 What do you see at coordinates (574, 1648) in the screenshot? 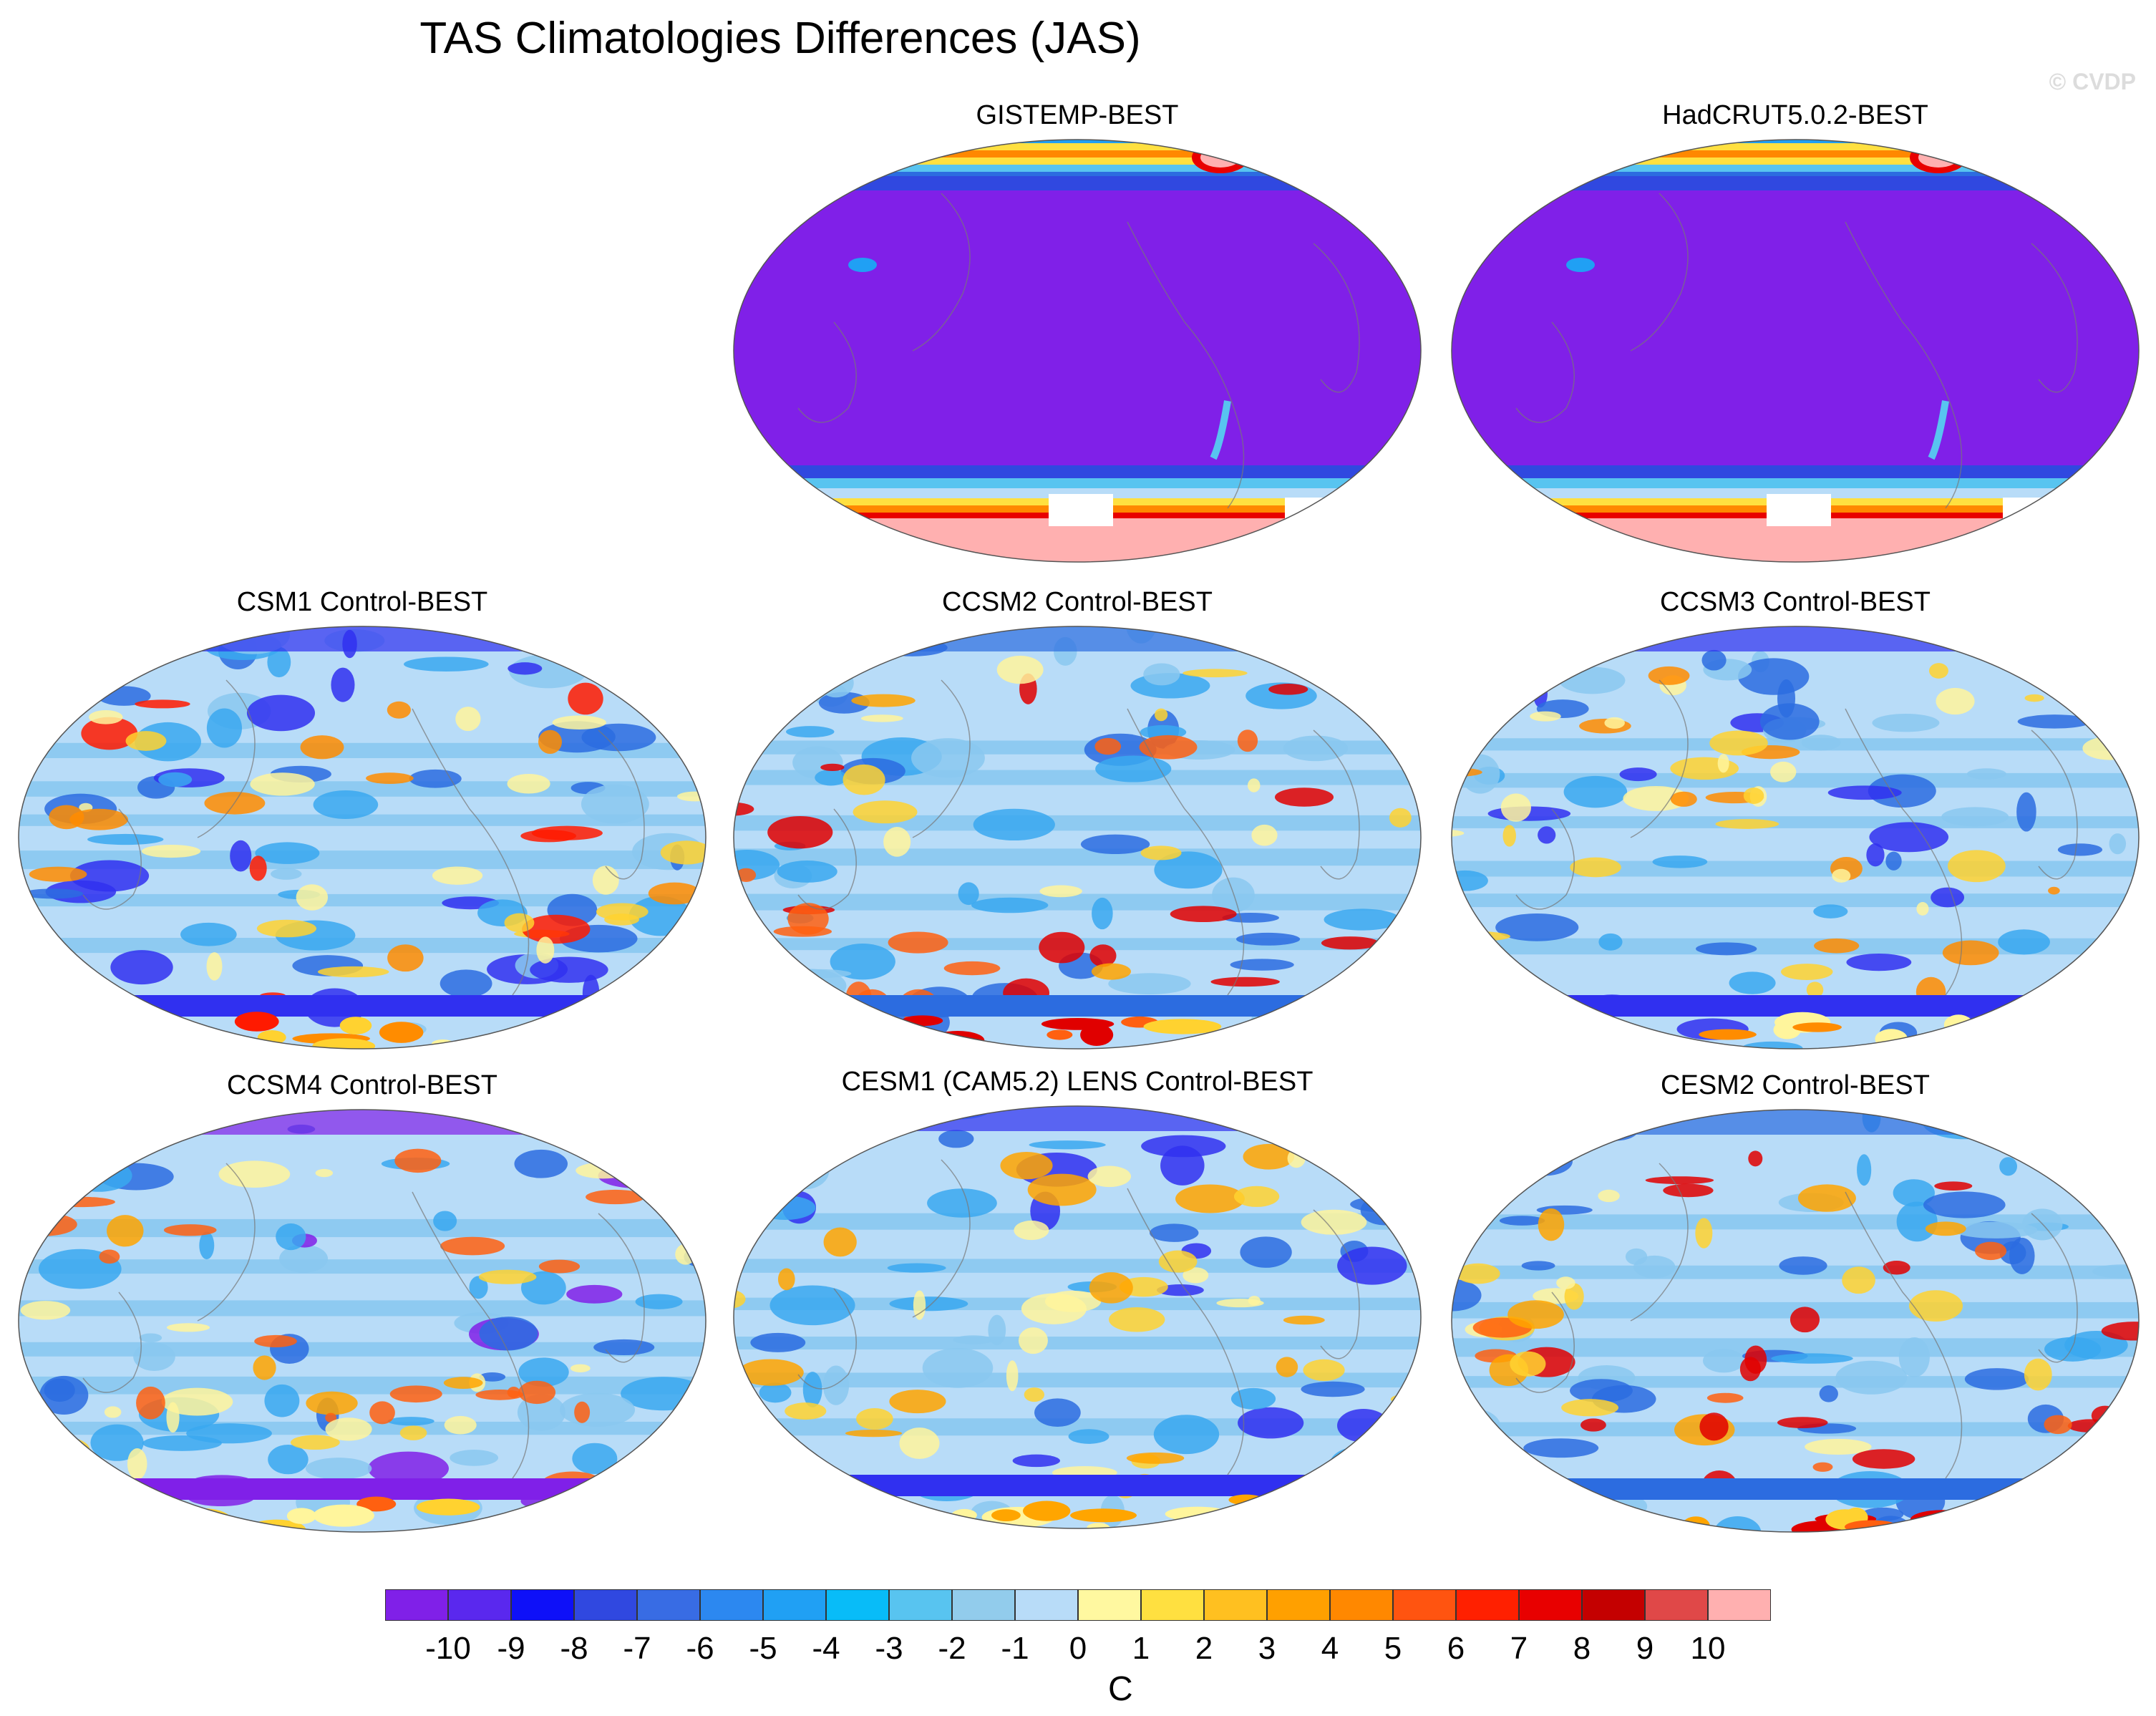
I see `colorbar-tick-label: -8` at bounding box center [574, 1648].